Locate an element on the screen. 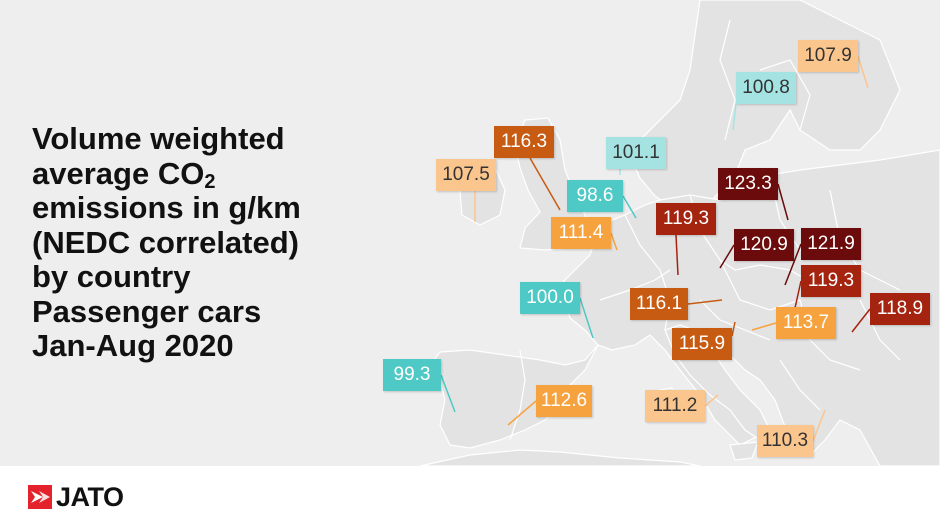 The width and height of the screenshot is (940, 526). value-text: 123.3 is located at coordinates (748, 183).